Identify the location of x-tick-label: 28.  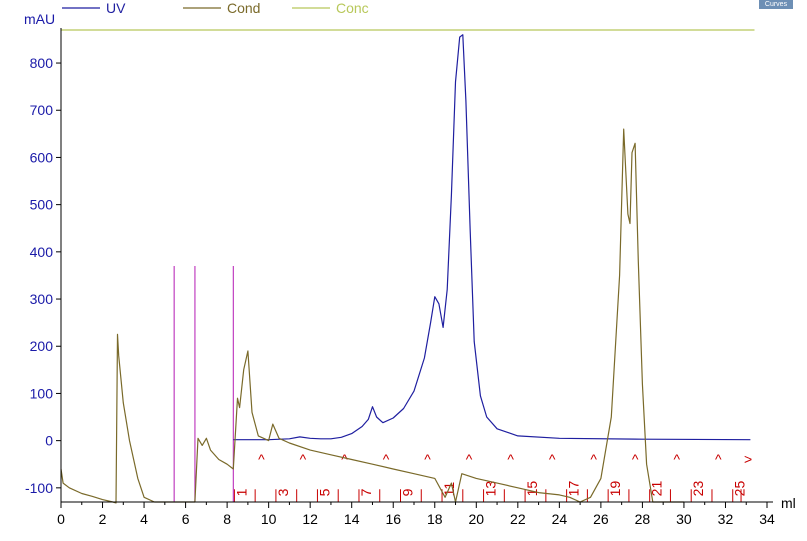
(643, 519).